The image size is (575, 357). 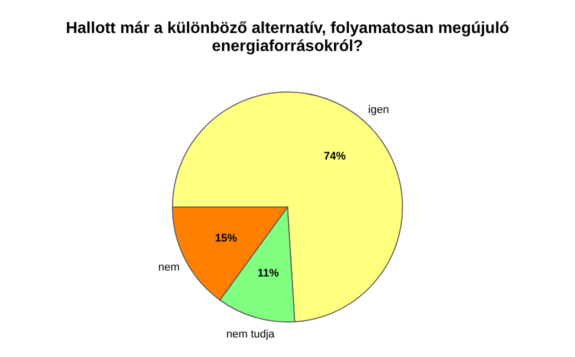 I want to click on slice-label: nem tudja, so click(x=251, y=334).